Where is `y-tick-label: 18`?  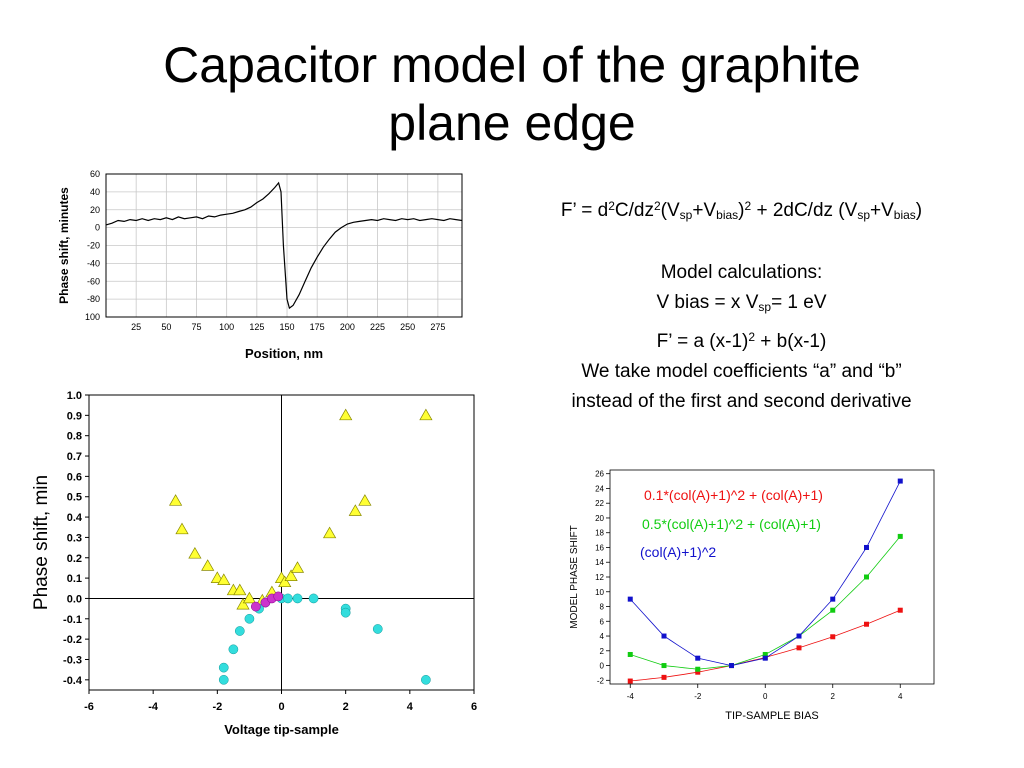 y-tick-label: 18 is located at coordinates (599, 533).